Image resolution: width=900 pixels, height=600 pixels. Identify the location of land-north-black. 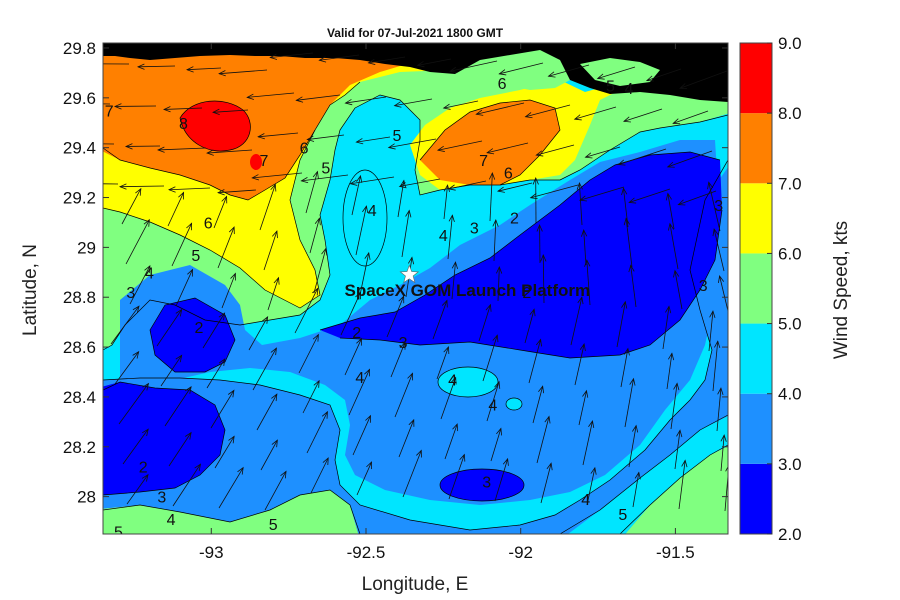
(415, 72).